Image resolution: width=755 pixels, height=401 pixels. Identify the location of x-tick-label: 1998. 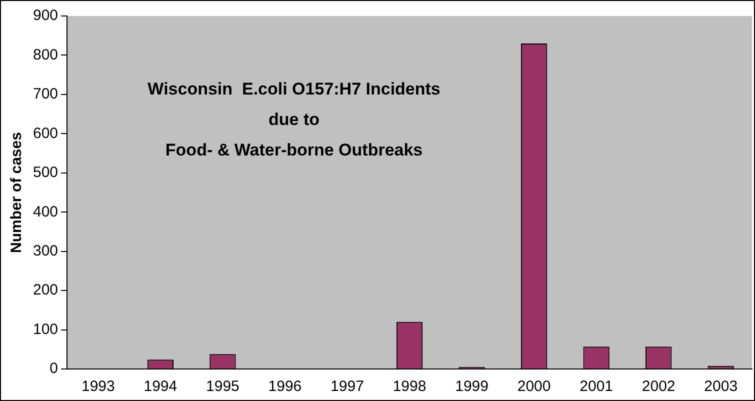
(409, 387).